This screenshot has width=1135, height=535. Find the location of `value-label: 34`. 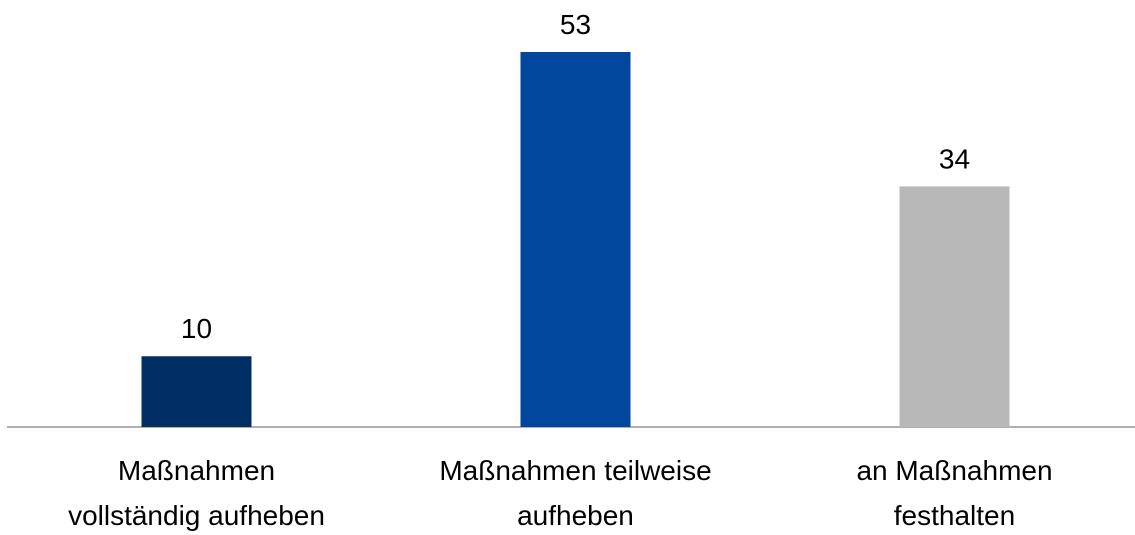

value-label: 34 is located at coordinates (954, 158).